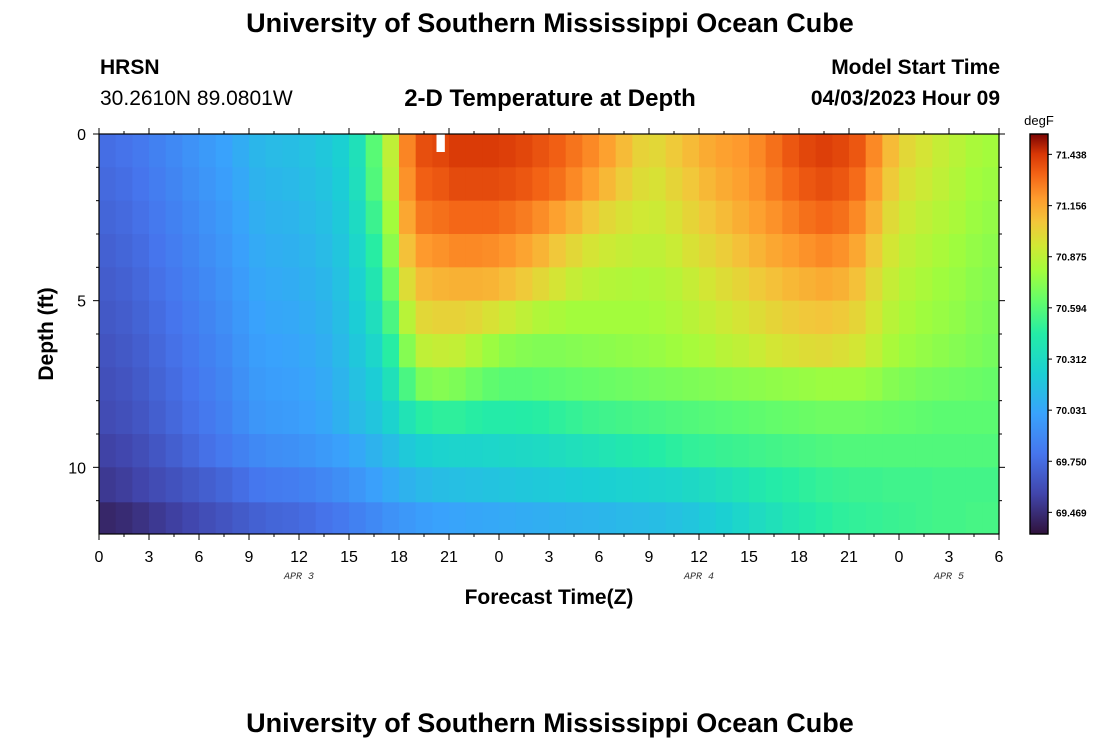 This screenshot has height=750, width=1100. Describe the element at coordinates (349, 557) in the screenshot. I see `x-tick-label: 15` at that location.